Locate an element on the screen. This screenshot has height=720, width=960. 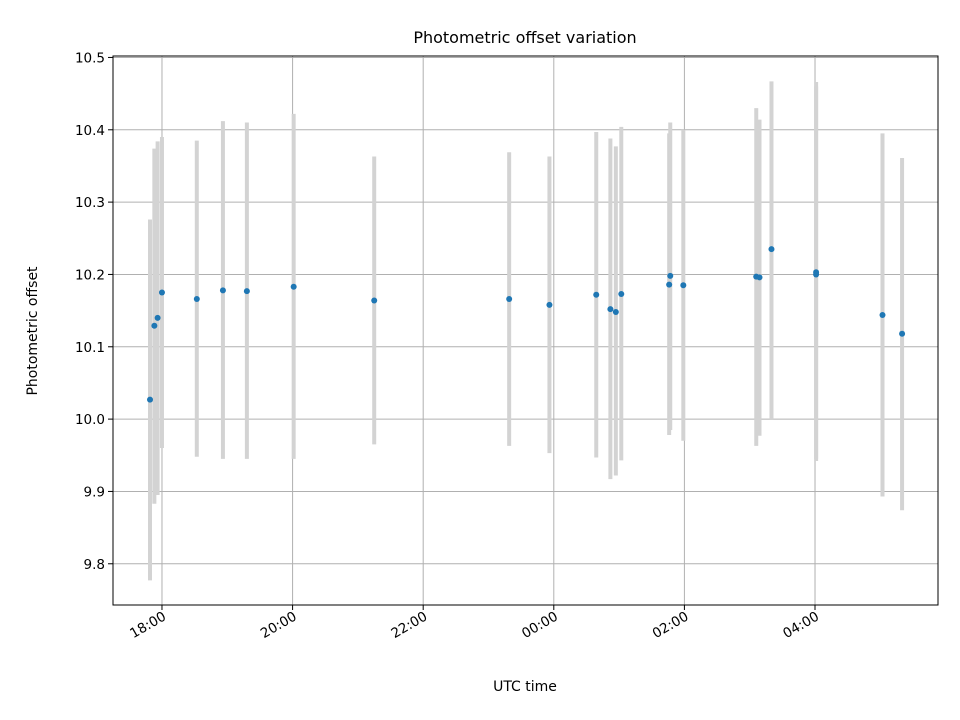
y-axis-label: Photometric offset is located at coordinates (33, 331).